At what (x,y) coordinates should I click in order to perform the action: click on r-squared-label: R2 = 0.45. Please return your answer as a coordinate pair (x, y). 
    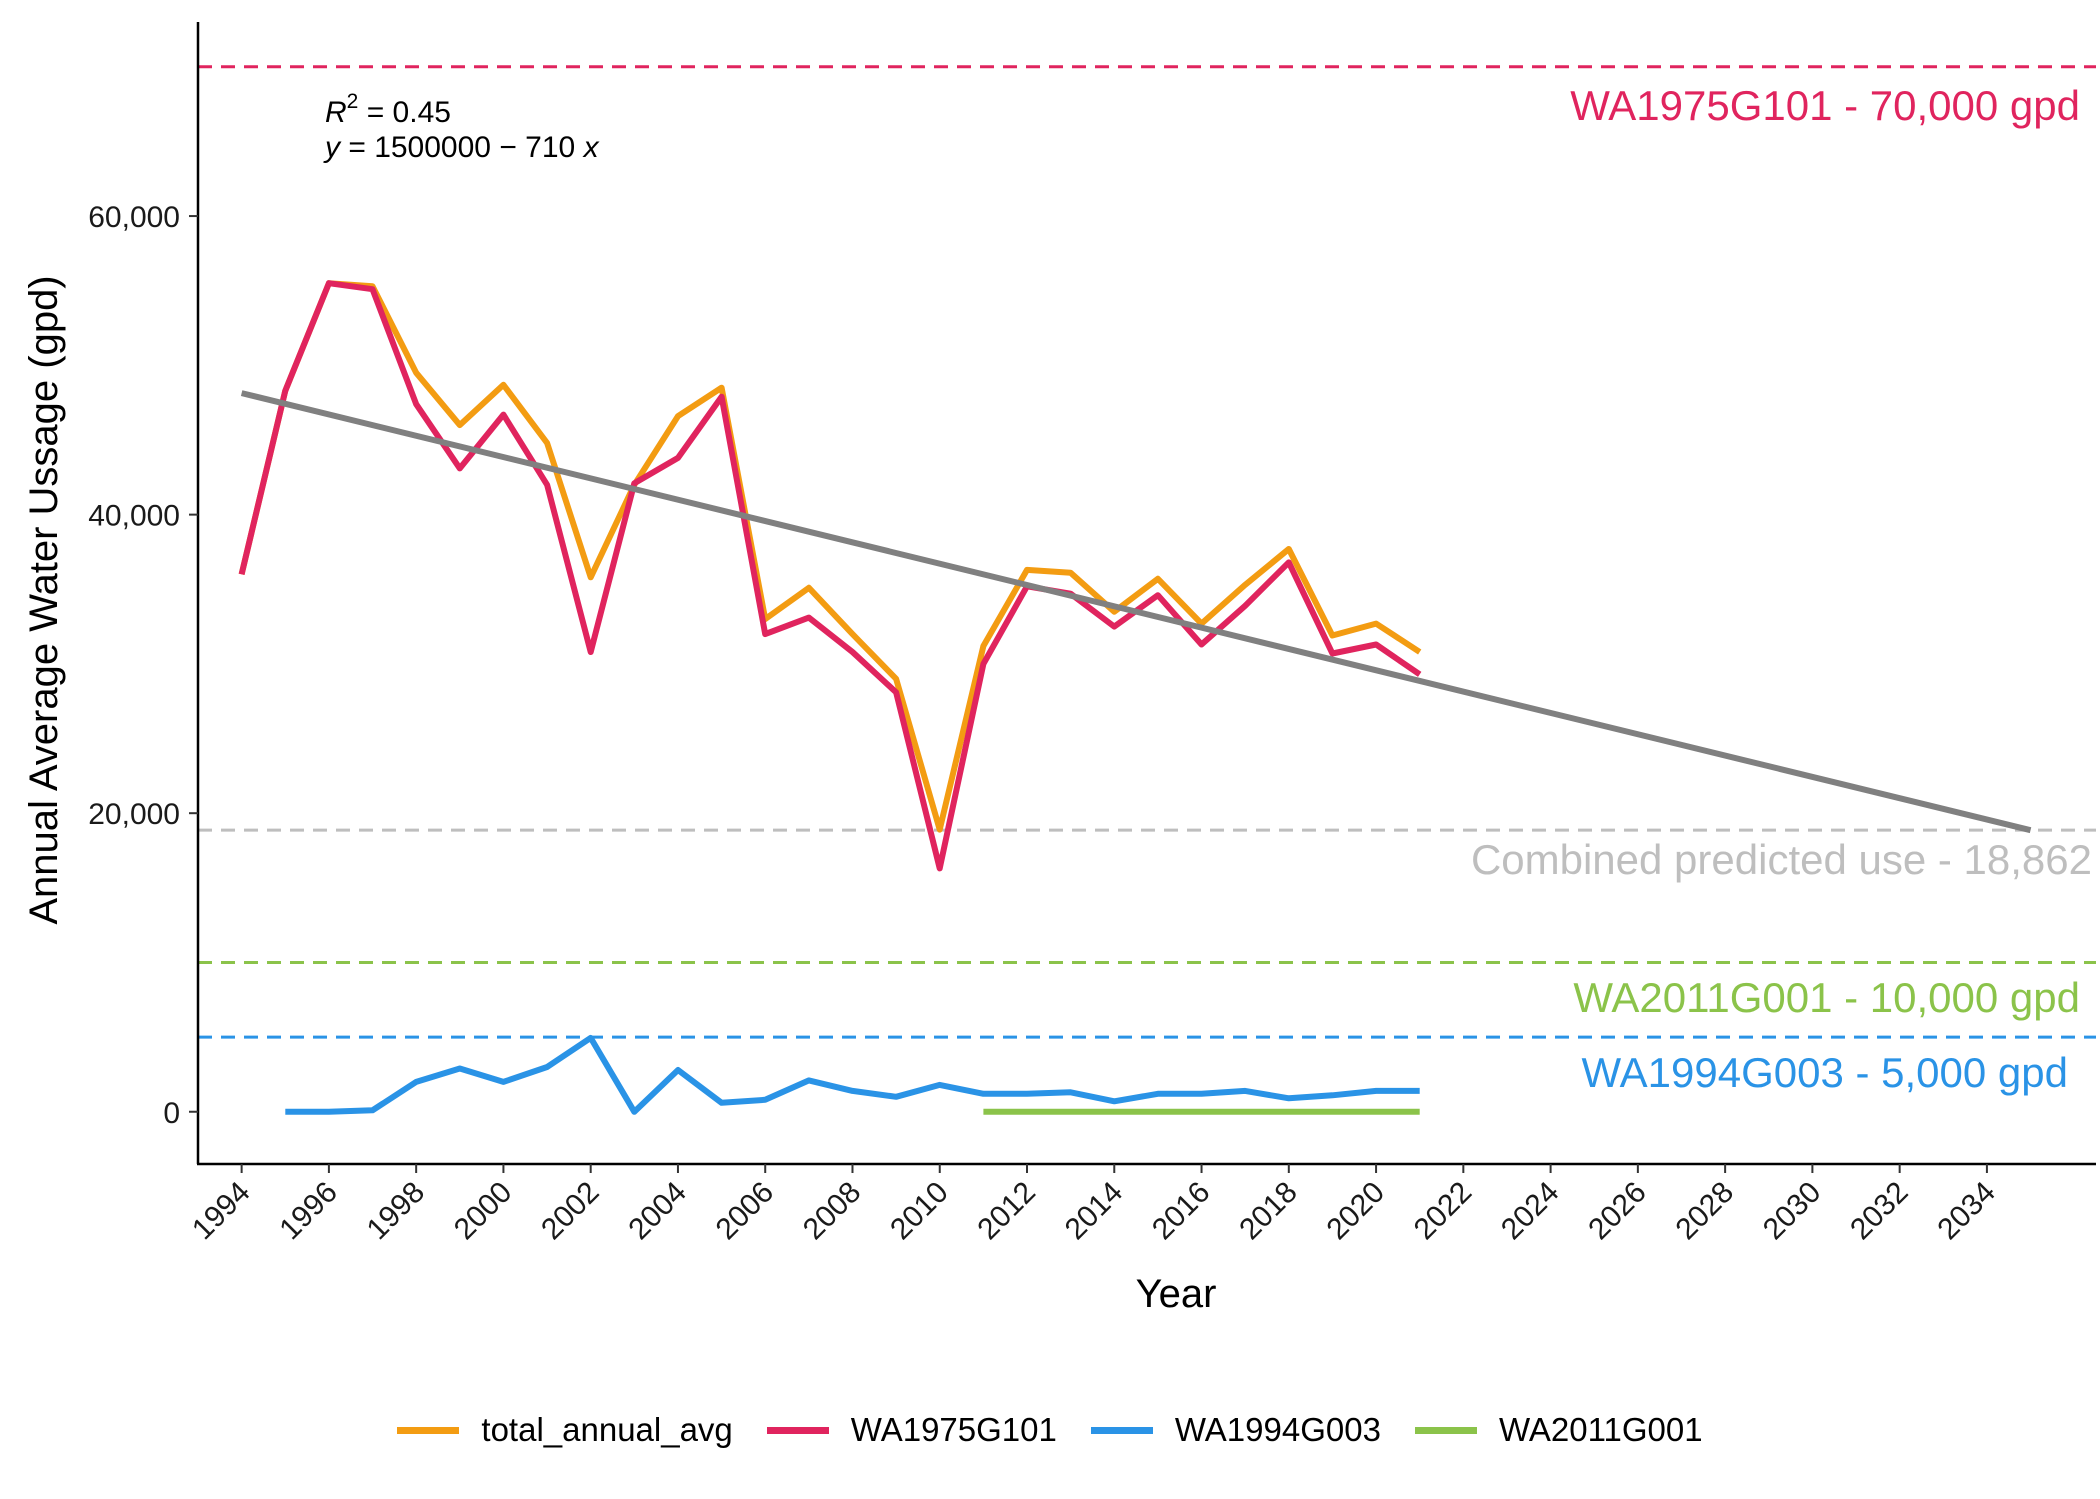
    Looking at the image, I should click on (388, 109).